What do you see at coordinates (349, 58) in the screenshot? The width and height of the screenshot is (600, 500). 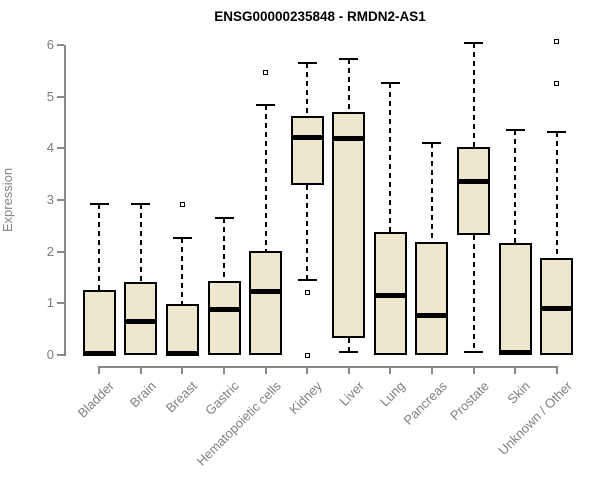 I see `upper-whisker-cap-liver` at bounding box center [349, 58].